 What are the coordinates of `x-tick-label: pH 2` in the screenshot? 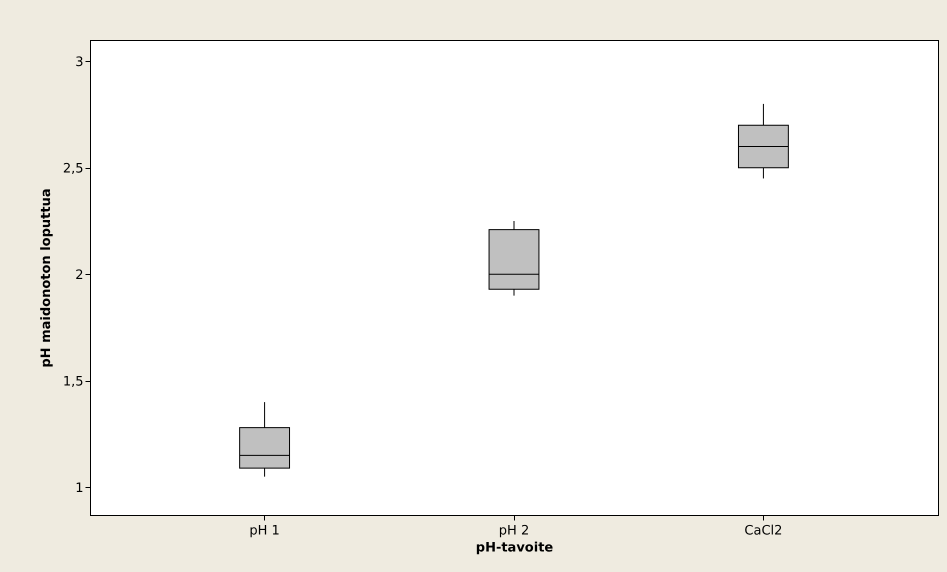 It's located at (514, 531).